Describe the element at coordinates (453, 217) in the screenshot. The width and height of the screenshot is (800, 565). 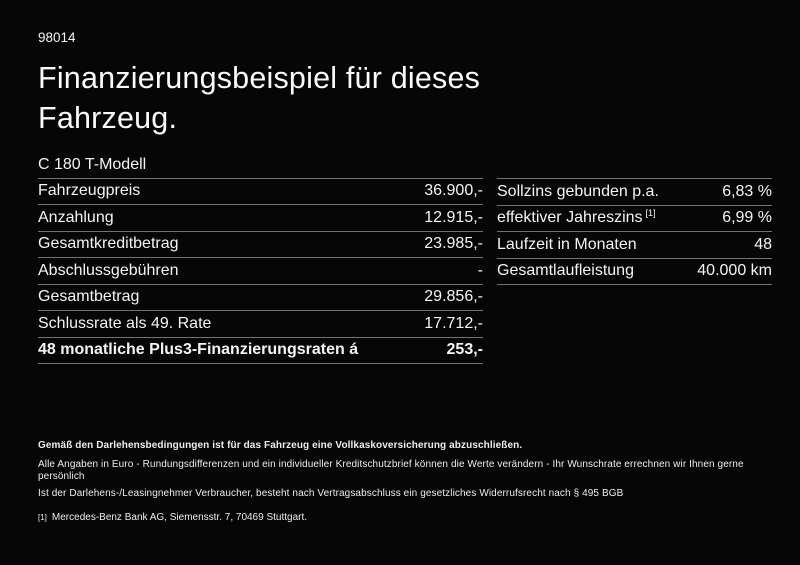
I see `row-value: 12.915,-` at that location.